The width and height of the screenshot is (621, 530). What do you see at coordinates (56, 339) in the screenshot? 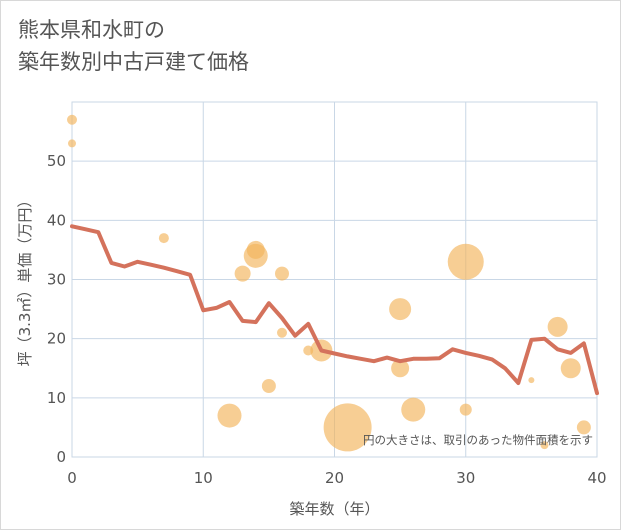
I see `y-tick-label: 20` at bounding box center [56, 339].